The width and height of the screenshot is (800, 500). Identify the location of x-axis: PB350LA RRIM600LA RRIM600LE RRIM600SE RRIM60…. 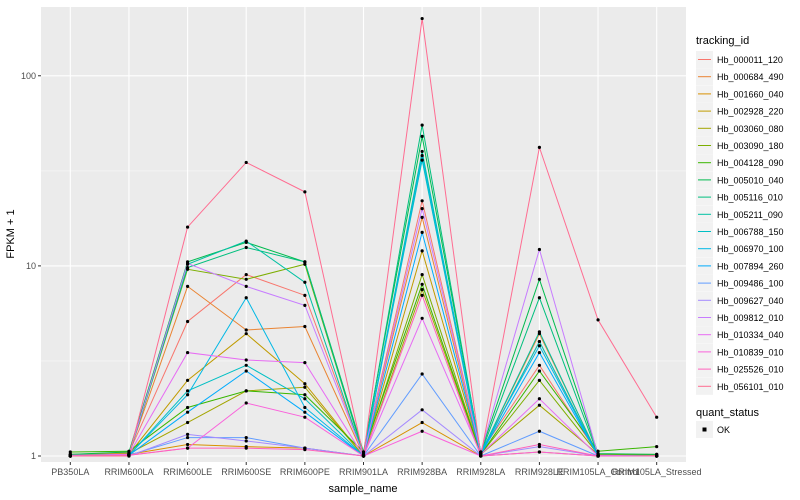
(376, 469).